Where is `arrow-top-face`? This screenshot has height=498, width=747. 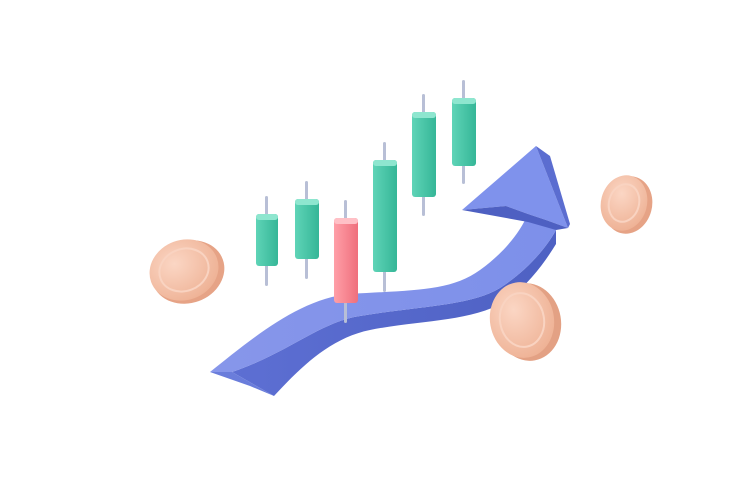
arrow-top-face is located at coordinates (383, 293).